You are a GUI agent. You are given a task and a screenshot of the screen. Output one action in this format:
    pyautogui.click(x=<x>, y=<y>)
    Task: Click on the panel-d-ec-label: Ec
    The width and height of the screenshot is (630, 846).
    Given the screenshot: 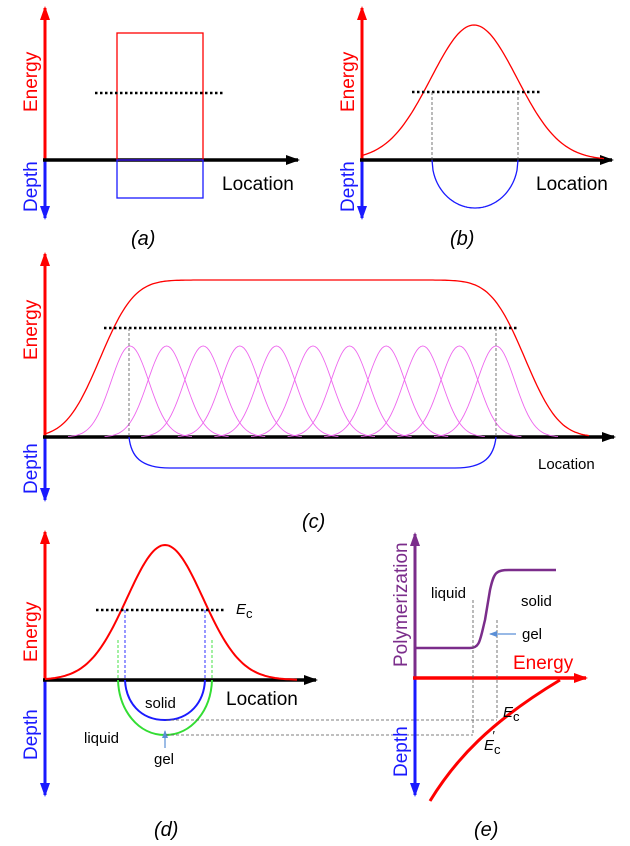 What is the action you would take?
    pyautogui.click(x=244, y=611)
    